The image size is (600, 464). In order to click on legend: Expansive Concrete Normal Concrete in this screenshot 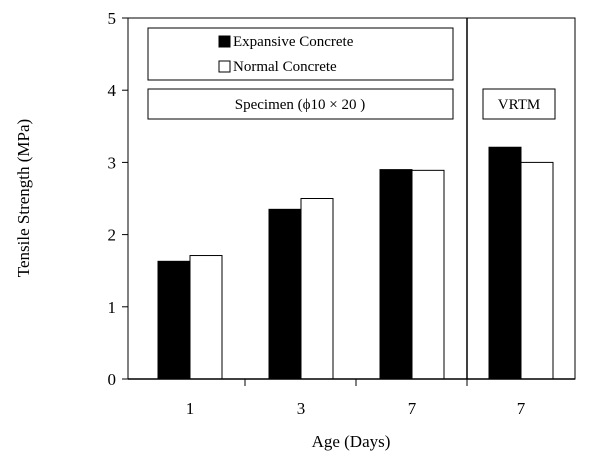, I will do `click(300, 54)`.